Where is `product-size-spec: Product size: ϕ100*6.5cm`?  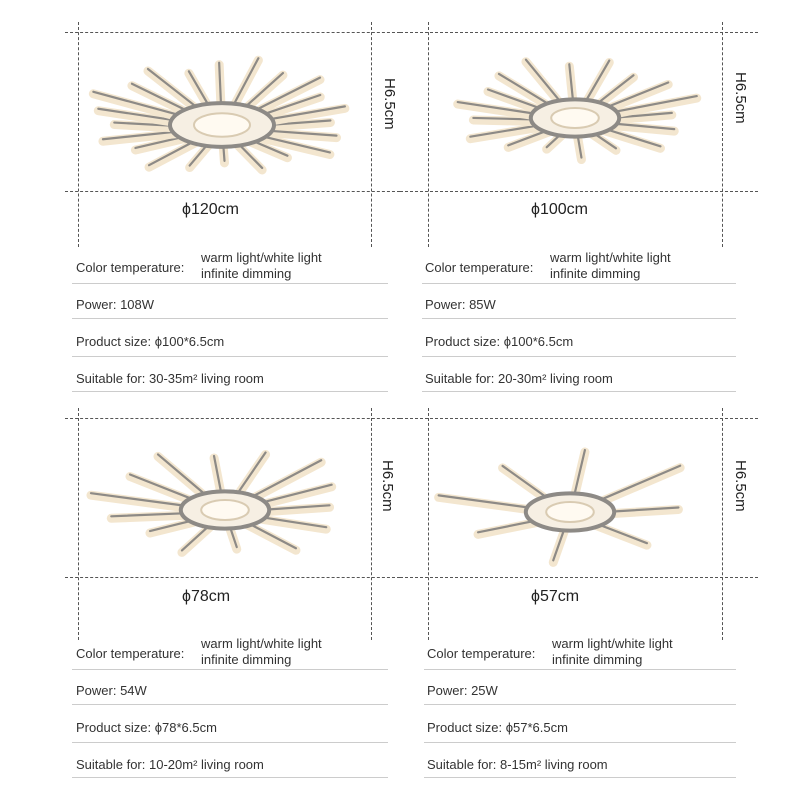 product-size-spec: Product size: ϕ100*6.5cm is located at coordinates (499, 341).